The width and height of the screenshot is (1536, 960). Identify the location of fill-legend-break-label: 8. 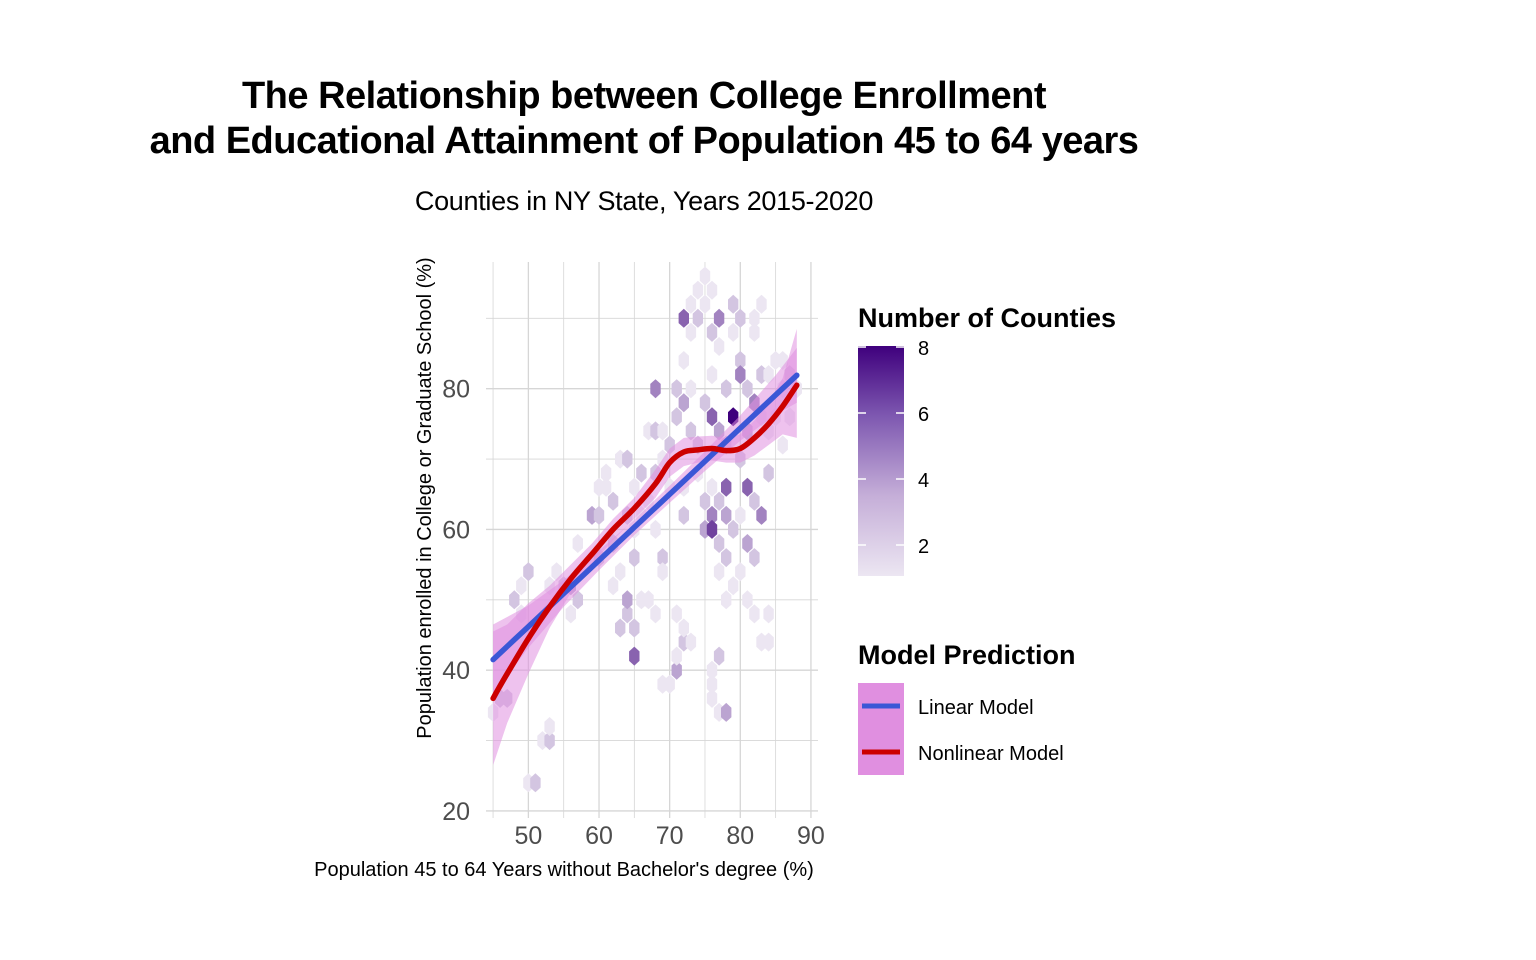
(923, 349).